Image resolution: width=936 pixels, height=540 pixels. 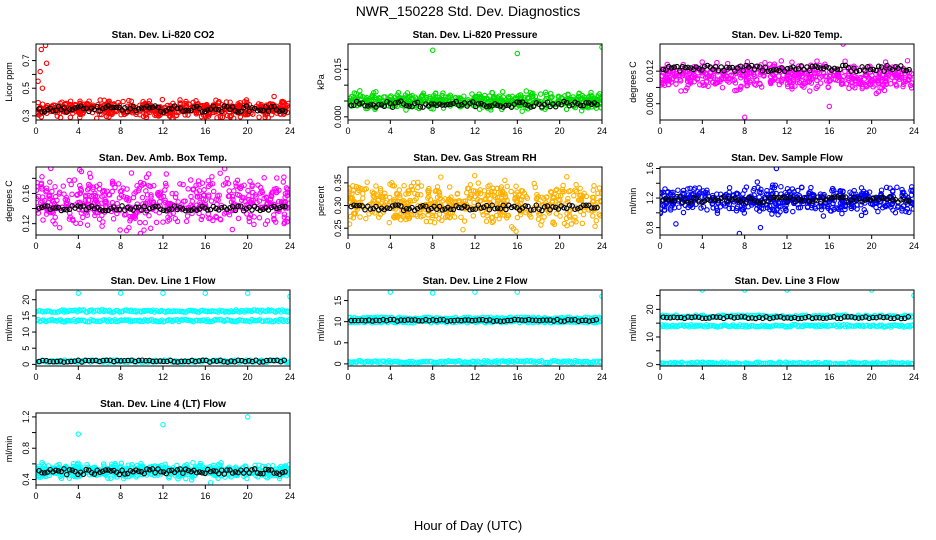 I want to click on x-tick-label: 12, so click(x=475, y=131).